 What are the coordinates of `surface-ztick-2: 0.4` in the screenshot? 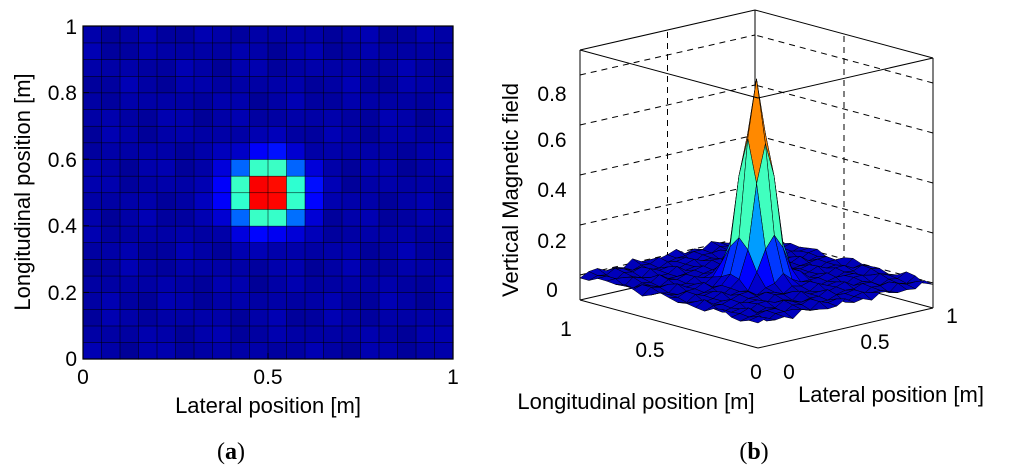 It's located at (552, 190).